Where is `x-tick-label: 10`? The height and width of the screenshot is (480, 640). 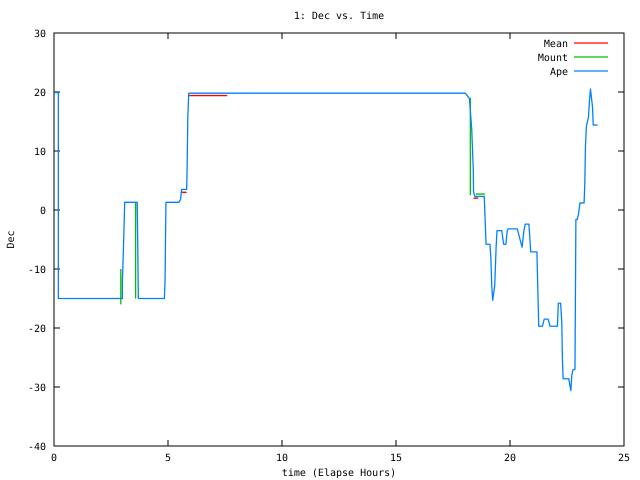
x-tick-label: 10 is located at coordinates (282, 458).